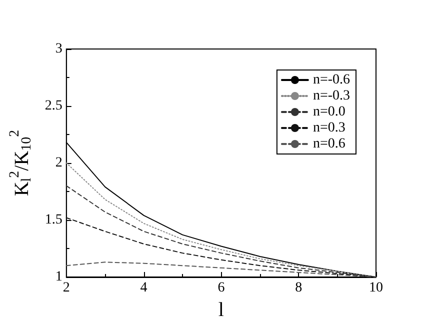 This screenshot has width=423, height=327. What do you see at coordinates (331, 96) in the screenshot?
I see `legend-label: n=-0.3` at bounding box center [331, 96].